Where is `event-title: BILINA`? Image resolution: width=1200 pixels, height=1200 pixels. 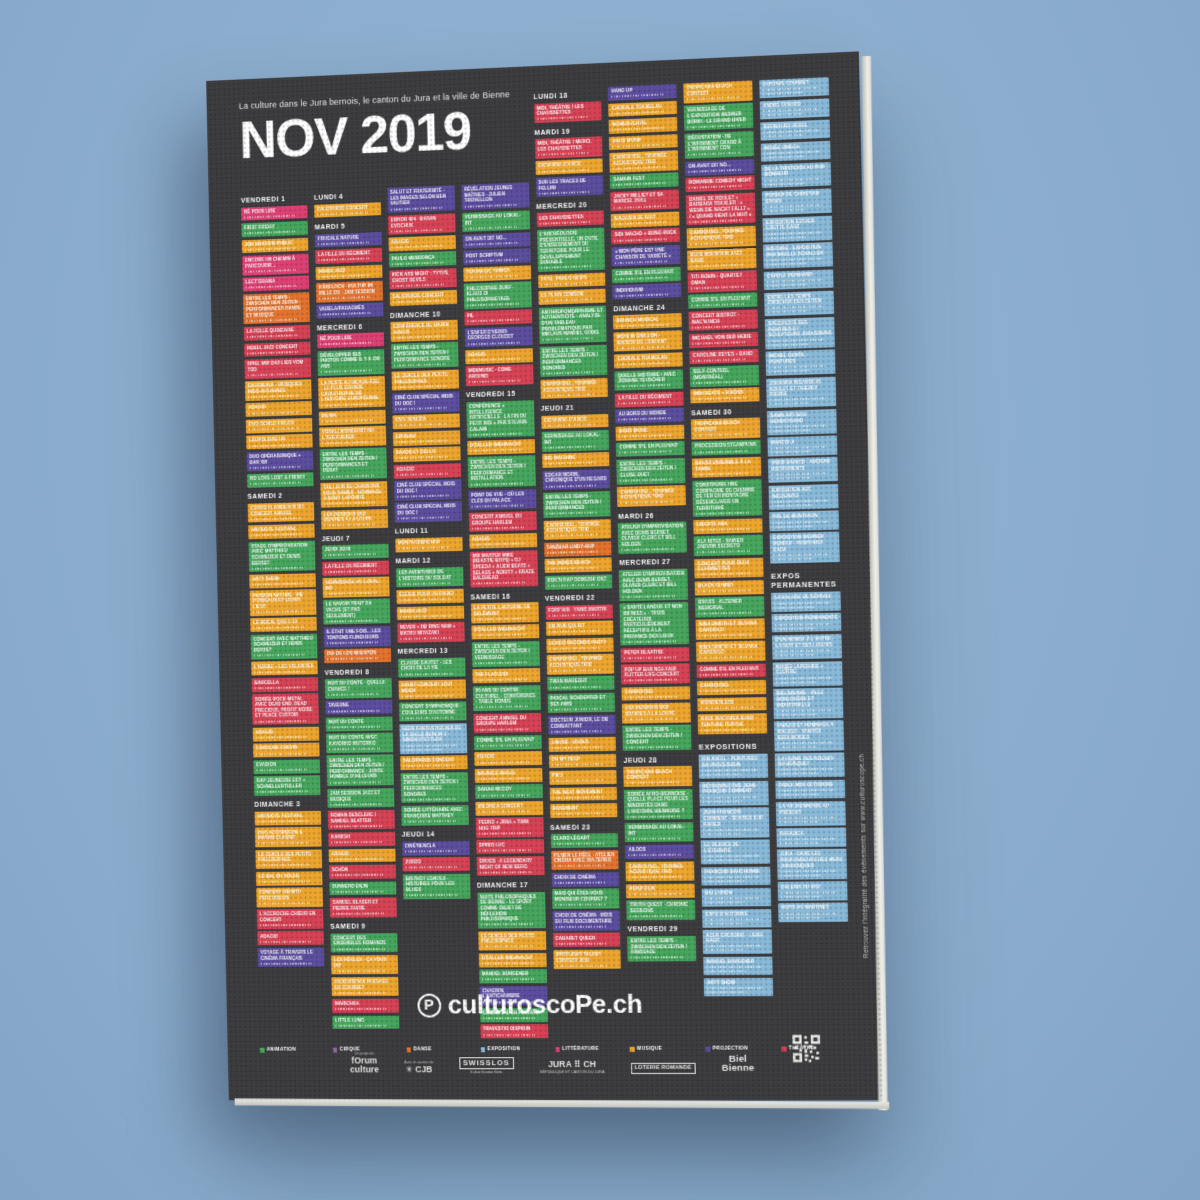 event-title: BILINA is located at coordinates (329, 416).